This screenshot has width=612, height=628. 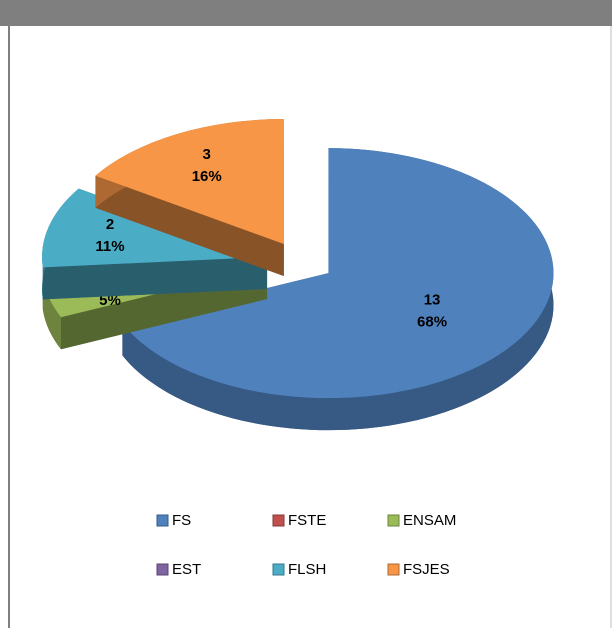 What do you see at coordinates (189, 226) in the screenshot?
I see `slice-side` at bounding box center [189, 226].